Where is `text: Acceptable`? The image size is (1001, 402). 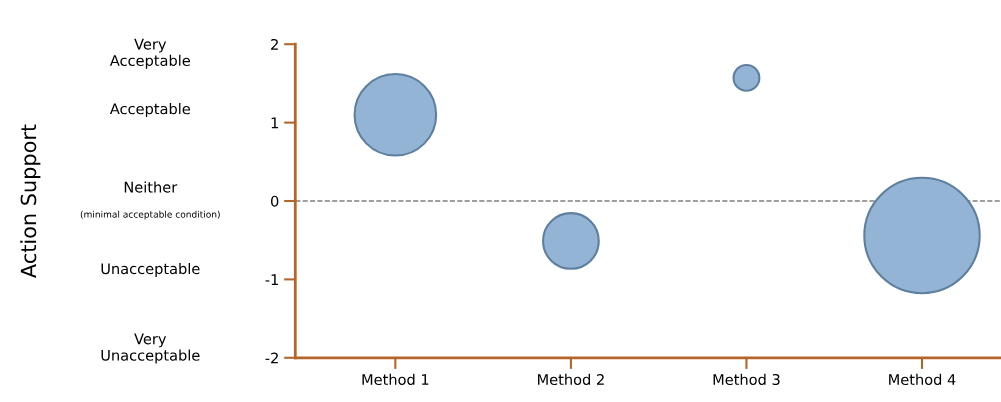
text: Acceptable is located at coordinates (149, 110).